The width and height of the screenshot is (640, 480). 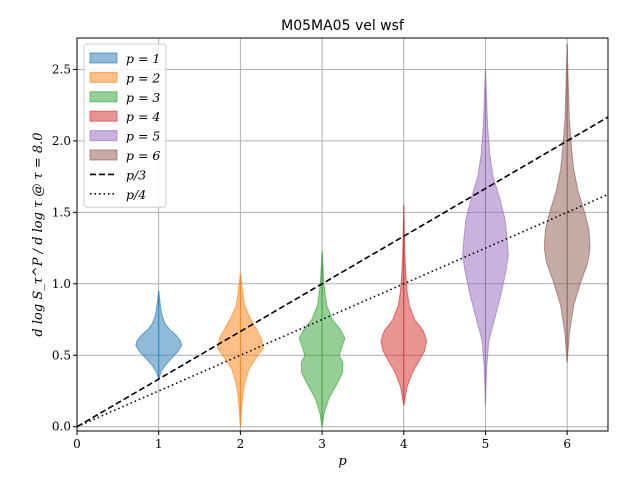 I want to click on y-tick-label: 2.0, so click(x=61, y=141).